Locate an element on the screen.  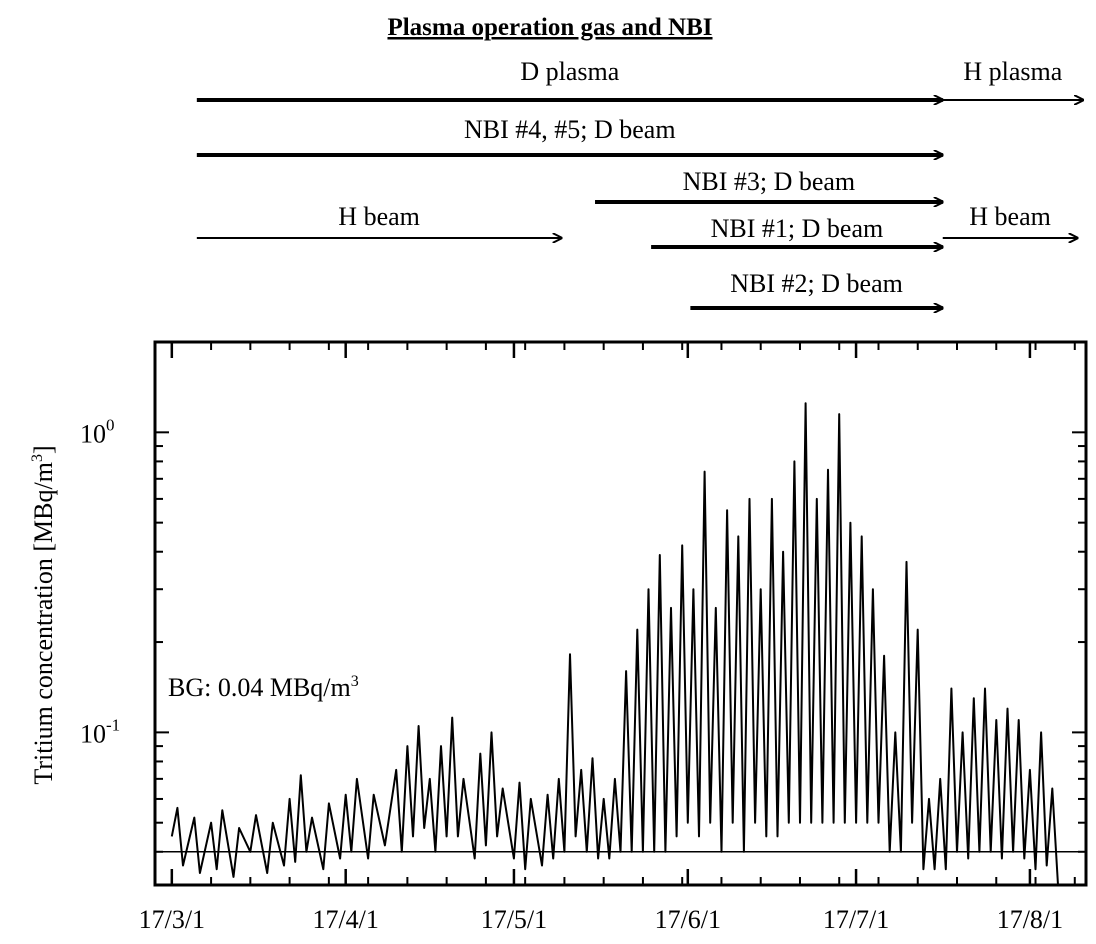
timeline-label: H plasma is located at coordinates (1012, 71).